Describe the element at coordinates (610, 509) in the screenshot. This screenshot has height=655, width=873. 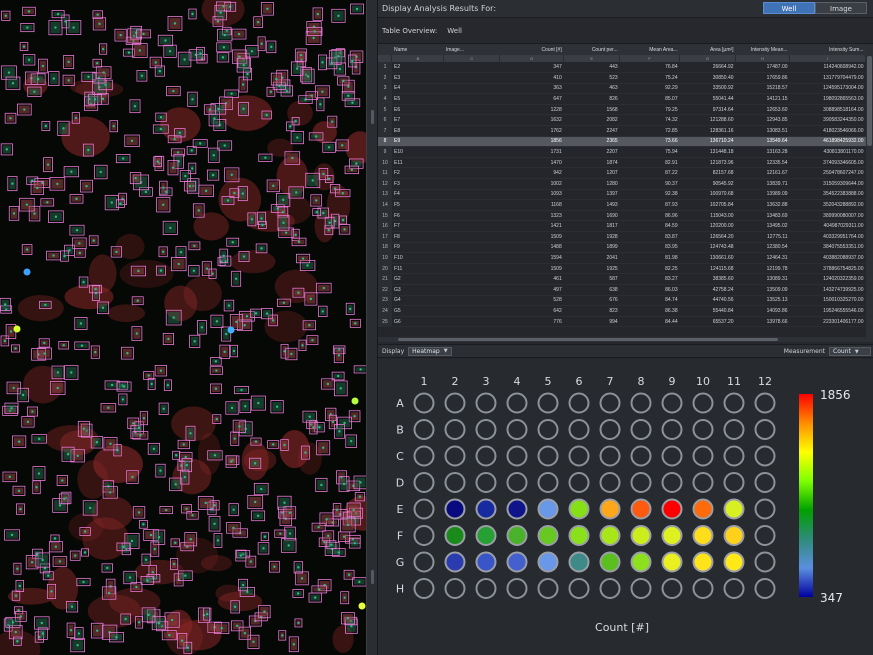
I see `well-E7` at that location.